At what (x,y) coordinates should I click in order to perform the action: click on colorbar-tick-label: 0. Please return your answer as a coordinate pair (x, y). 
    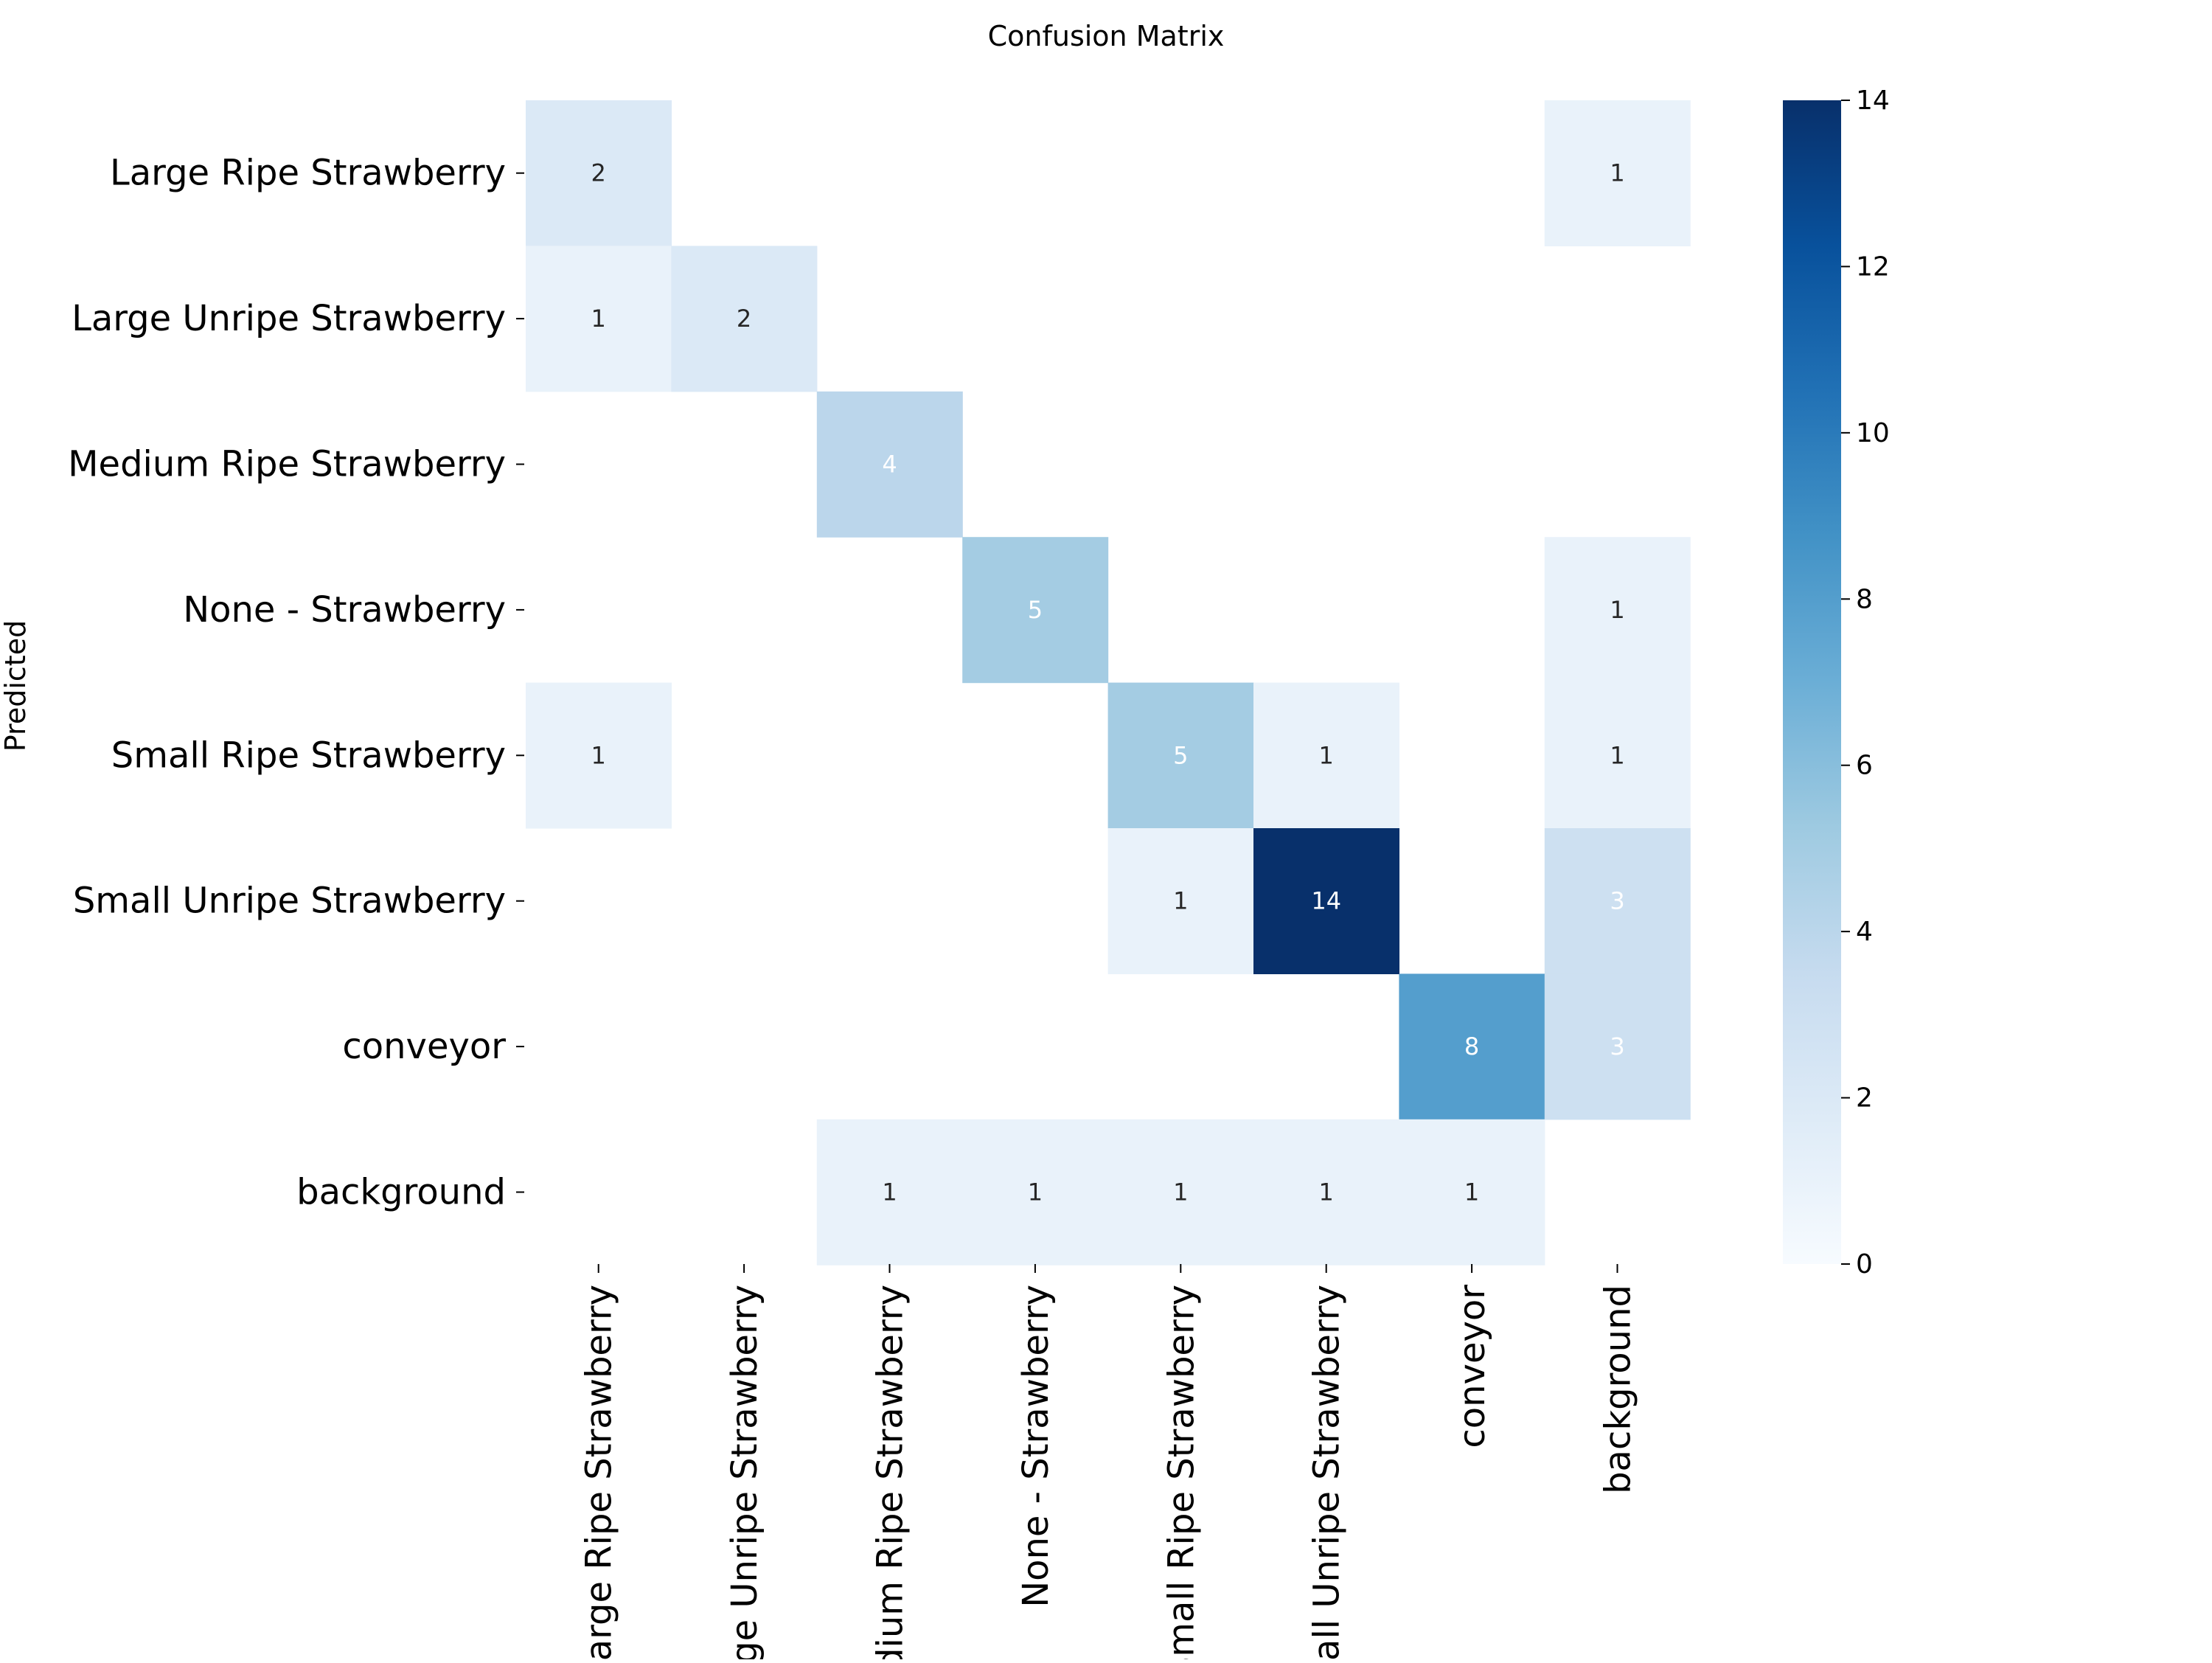
    Looking at the image, I should click on (1864, 1264).